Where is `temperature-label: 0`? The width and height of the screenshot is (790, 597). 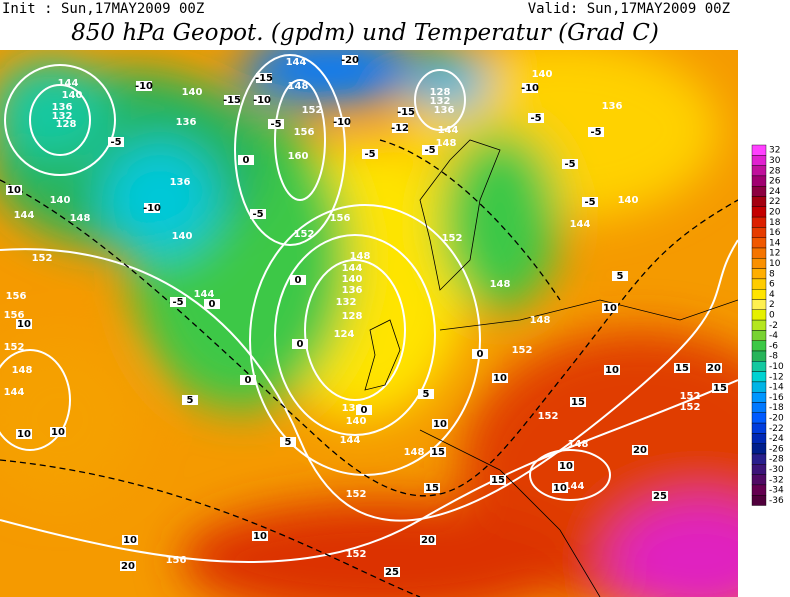 temperature-label: 0 is located at coordinates (364, 410).